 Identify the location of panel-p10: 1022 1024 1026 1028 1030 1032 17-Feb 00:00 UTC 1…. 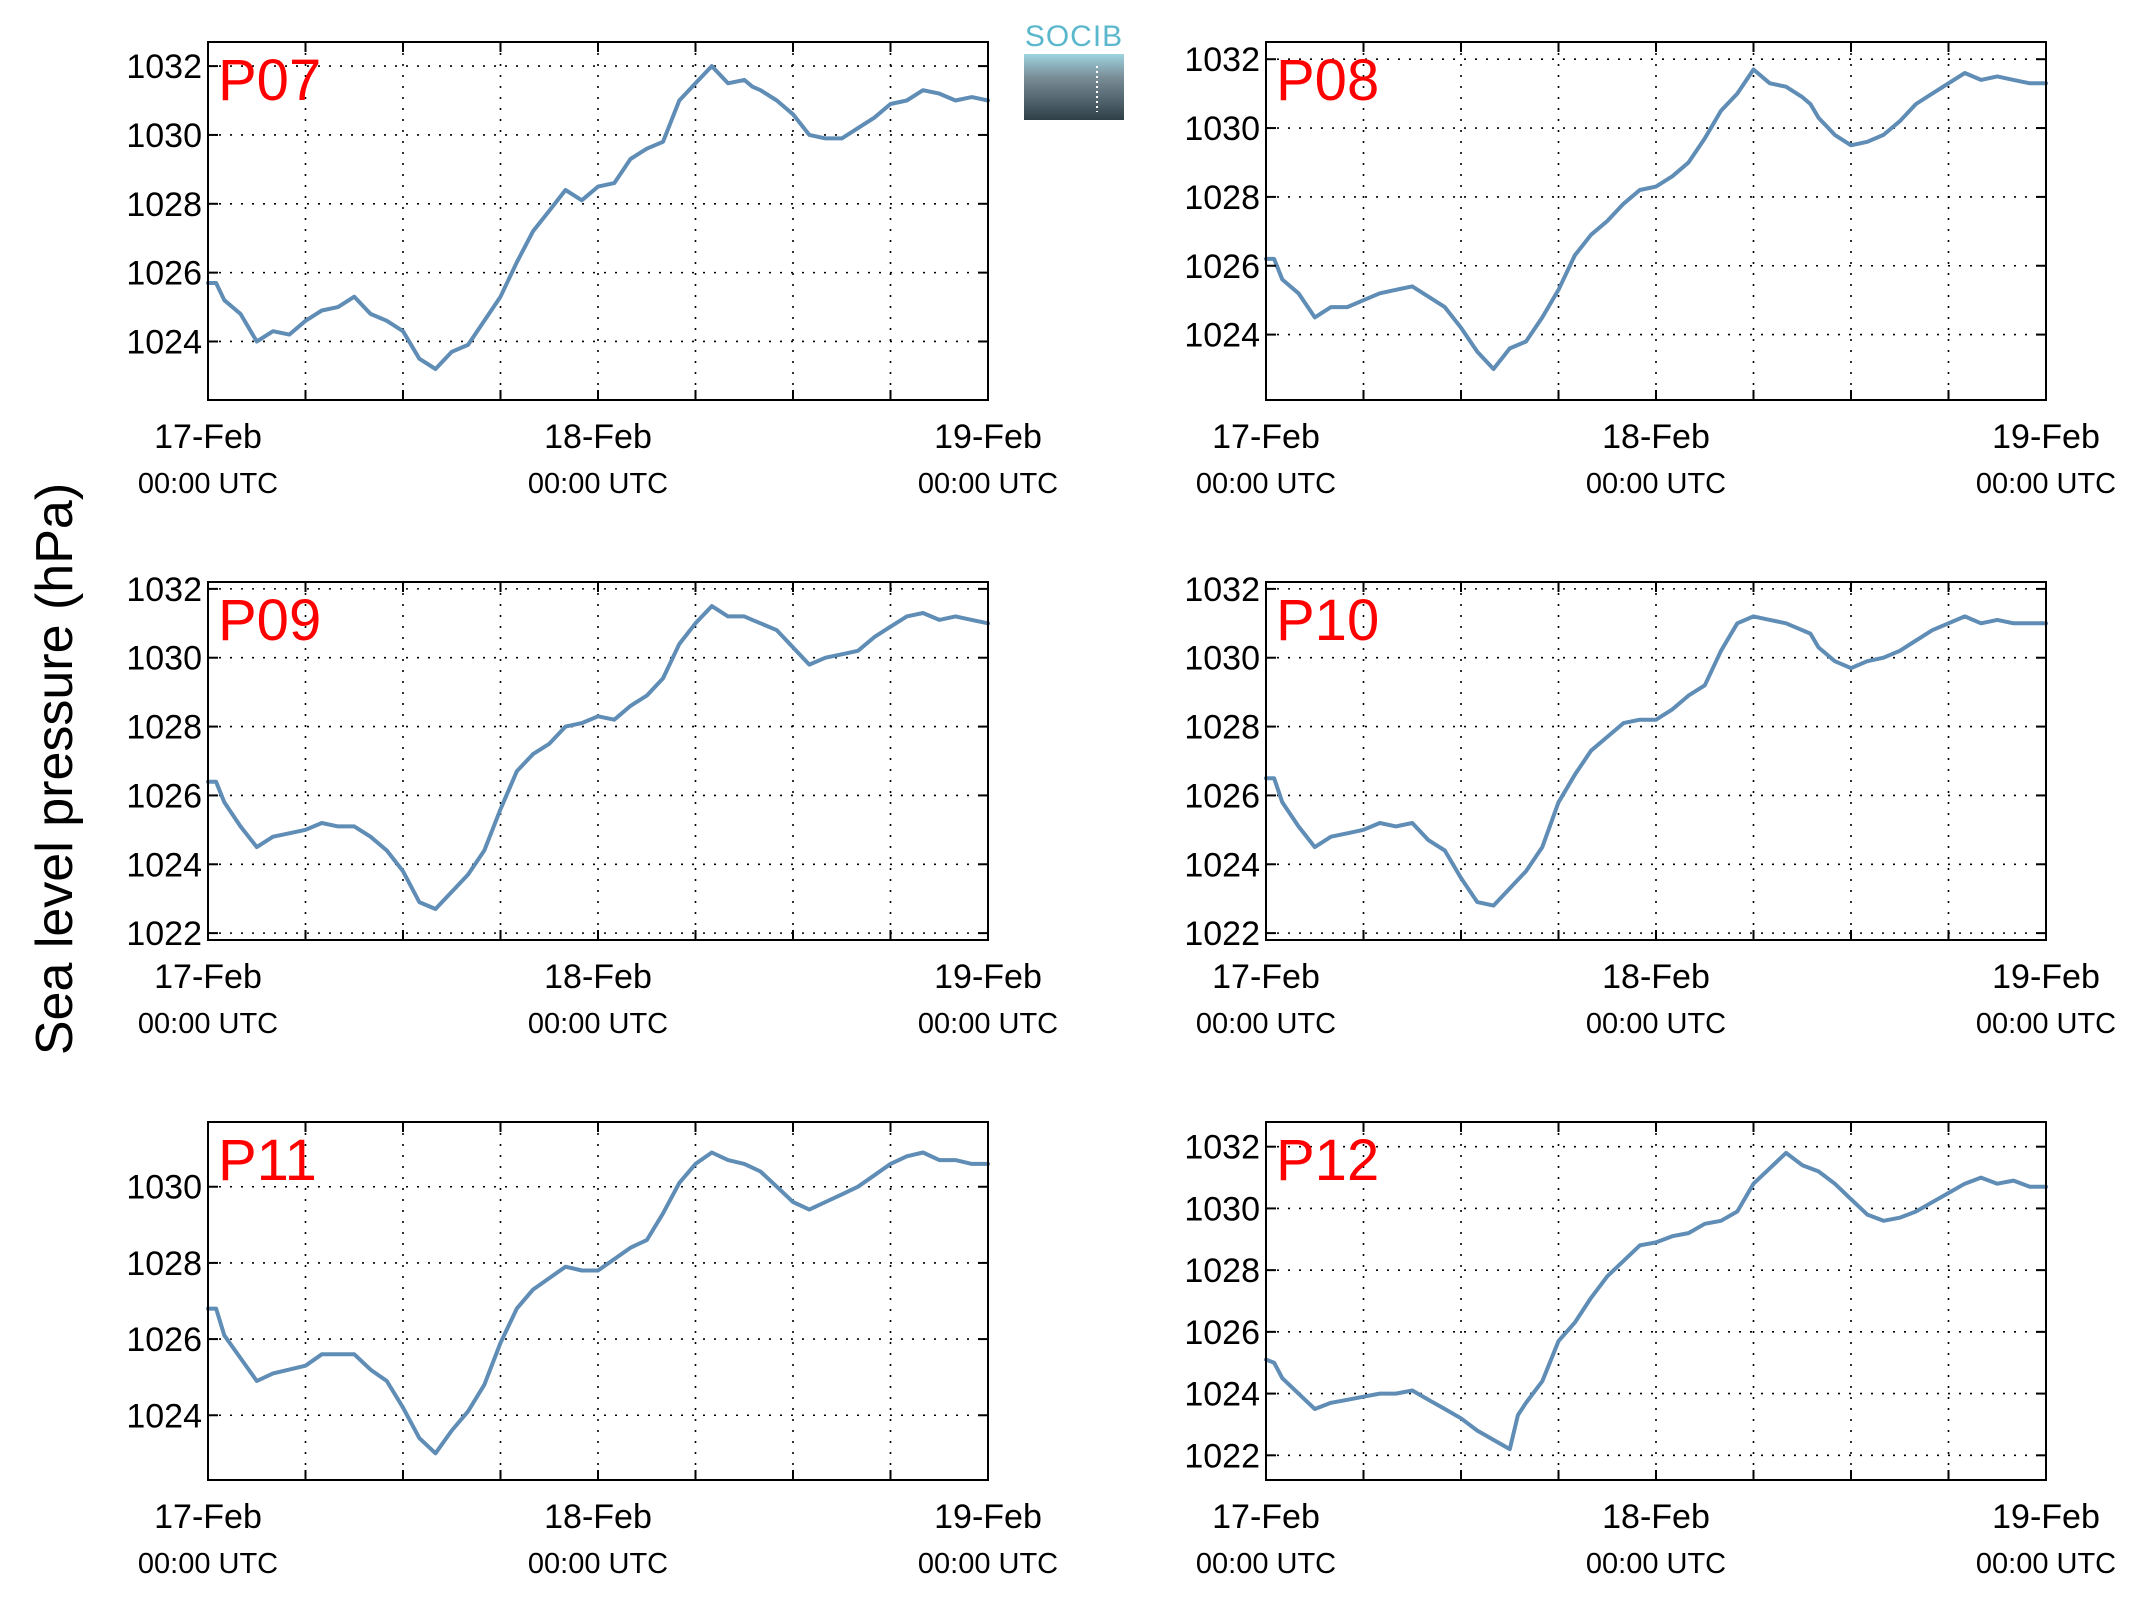
(1650, 805).